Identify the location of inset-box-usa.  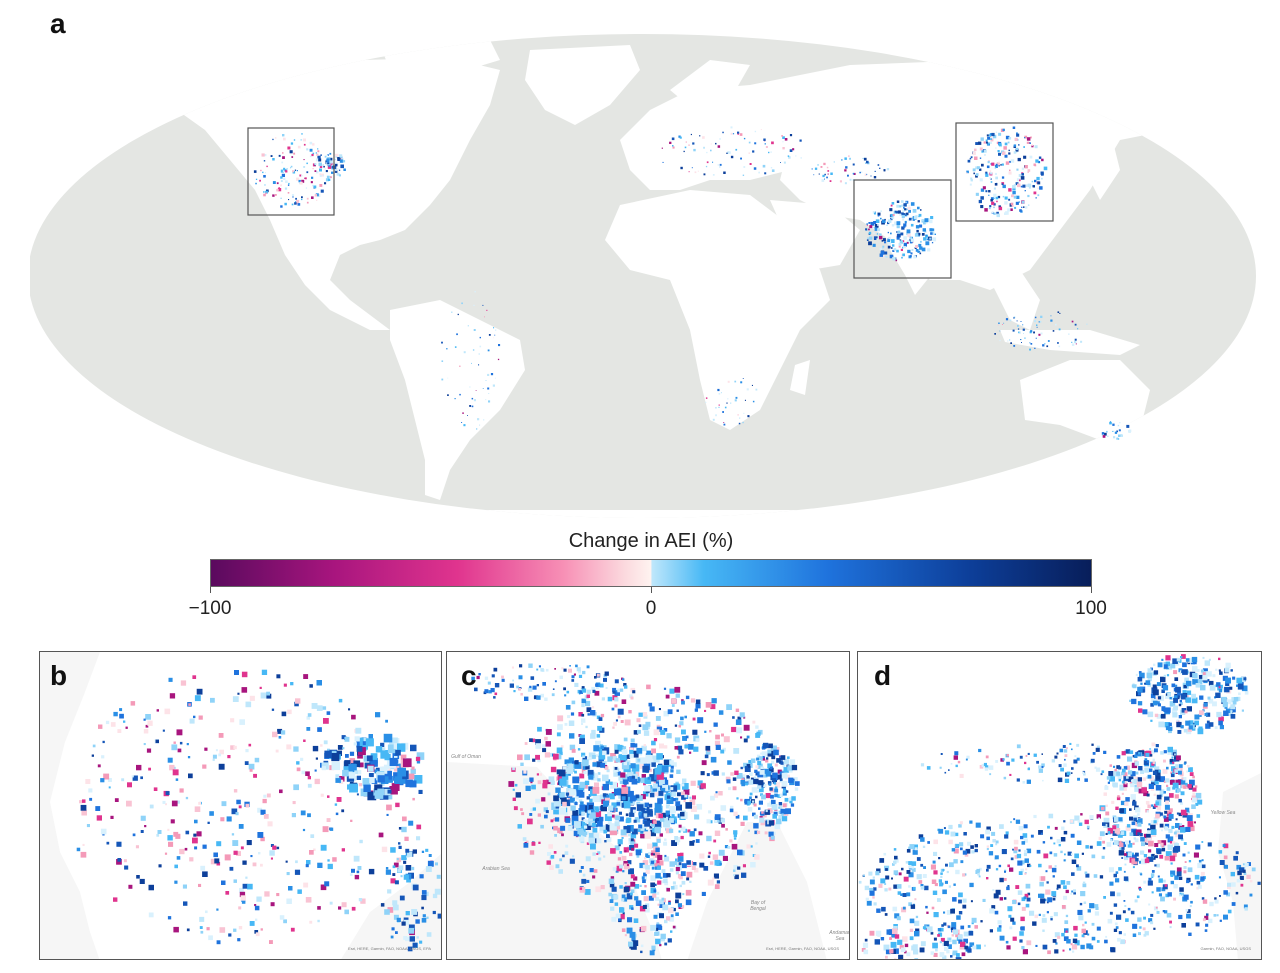
(291, 171).